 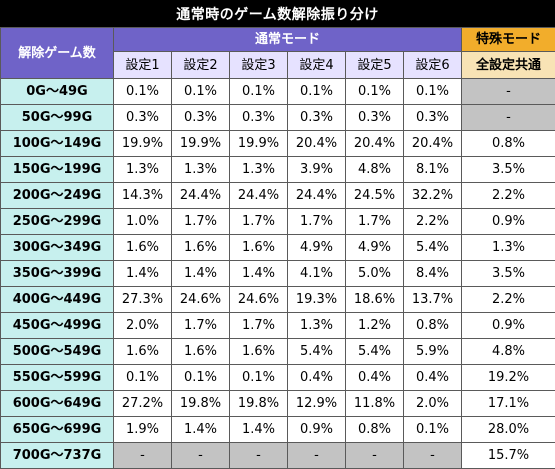 I want to click on game-range-label: 100G～149G, so click(x=57, y=143).